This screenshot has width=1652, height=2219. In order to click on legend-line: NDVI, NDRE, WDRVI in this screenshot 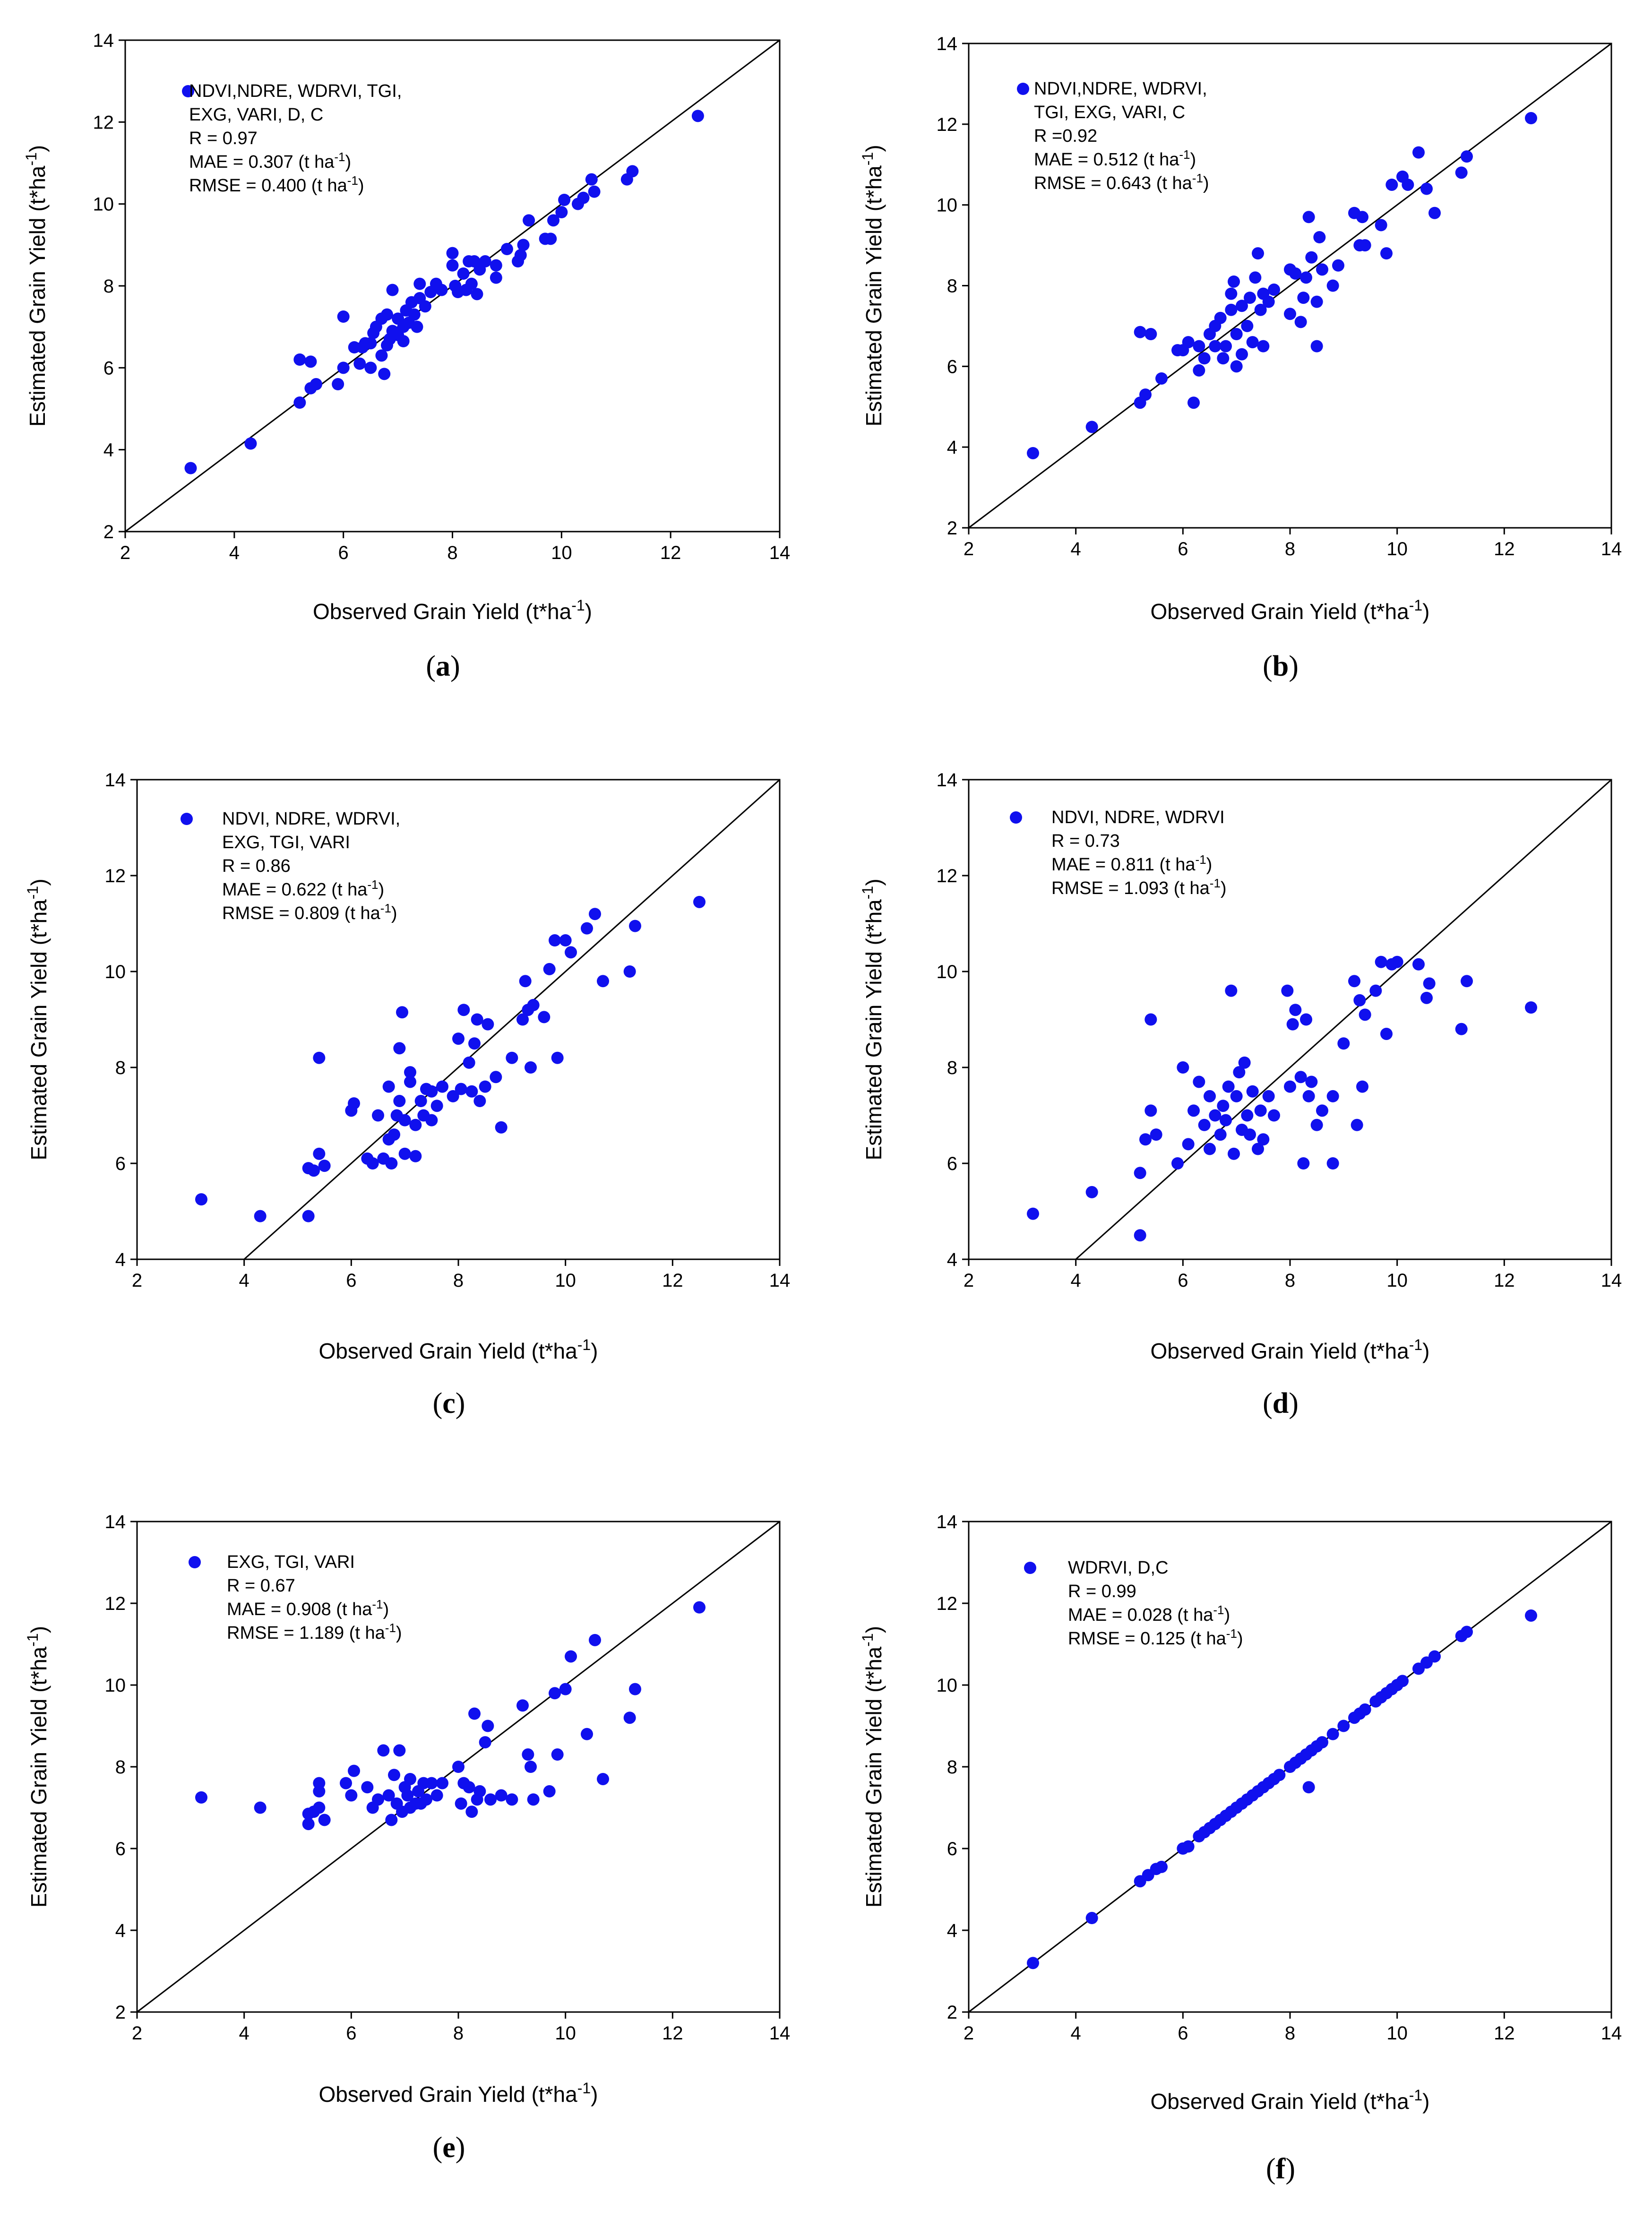, I will do `click(1138, 817)`.